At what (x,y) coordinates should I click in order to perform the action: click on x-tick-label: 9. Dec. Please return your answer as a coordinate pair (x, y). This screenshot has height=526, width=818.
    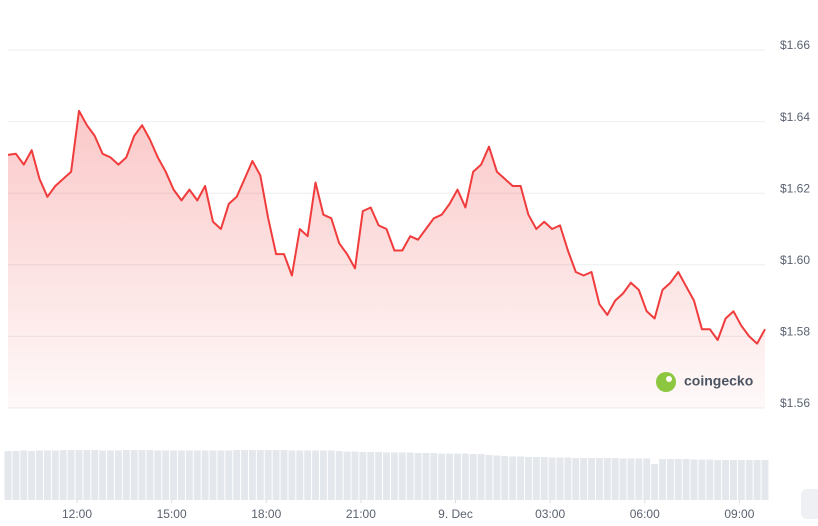
    Looking at the image, I should click on (455, 514).